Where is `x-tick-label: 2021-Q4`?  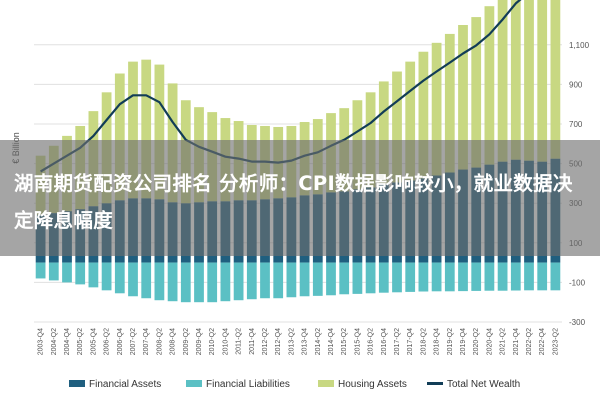 x-tick-label: 2021-Q4 is located at coordinates (516, 341).